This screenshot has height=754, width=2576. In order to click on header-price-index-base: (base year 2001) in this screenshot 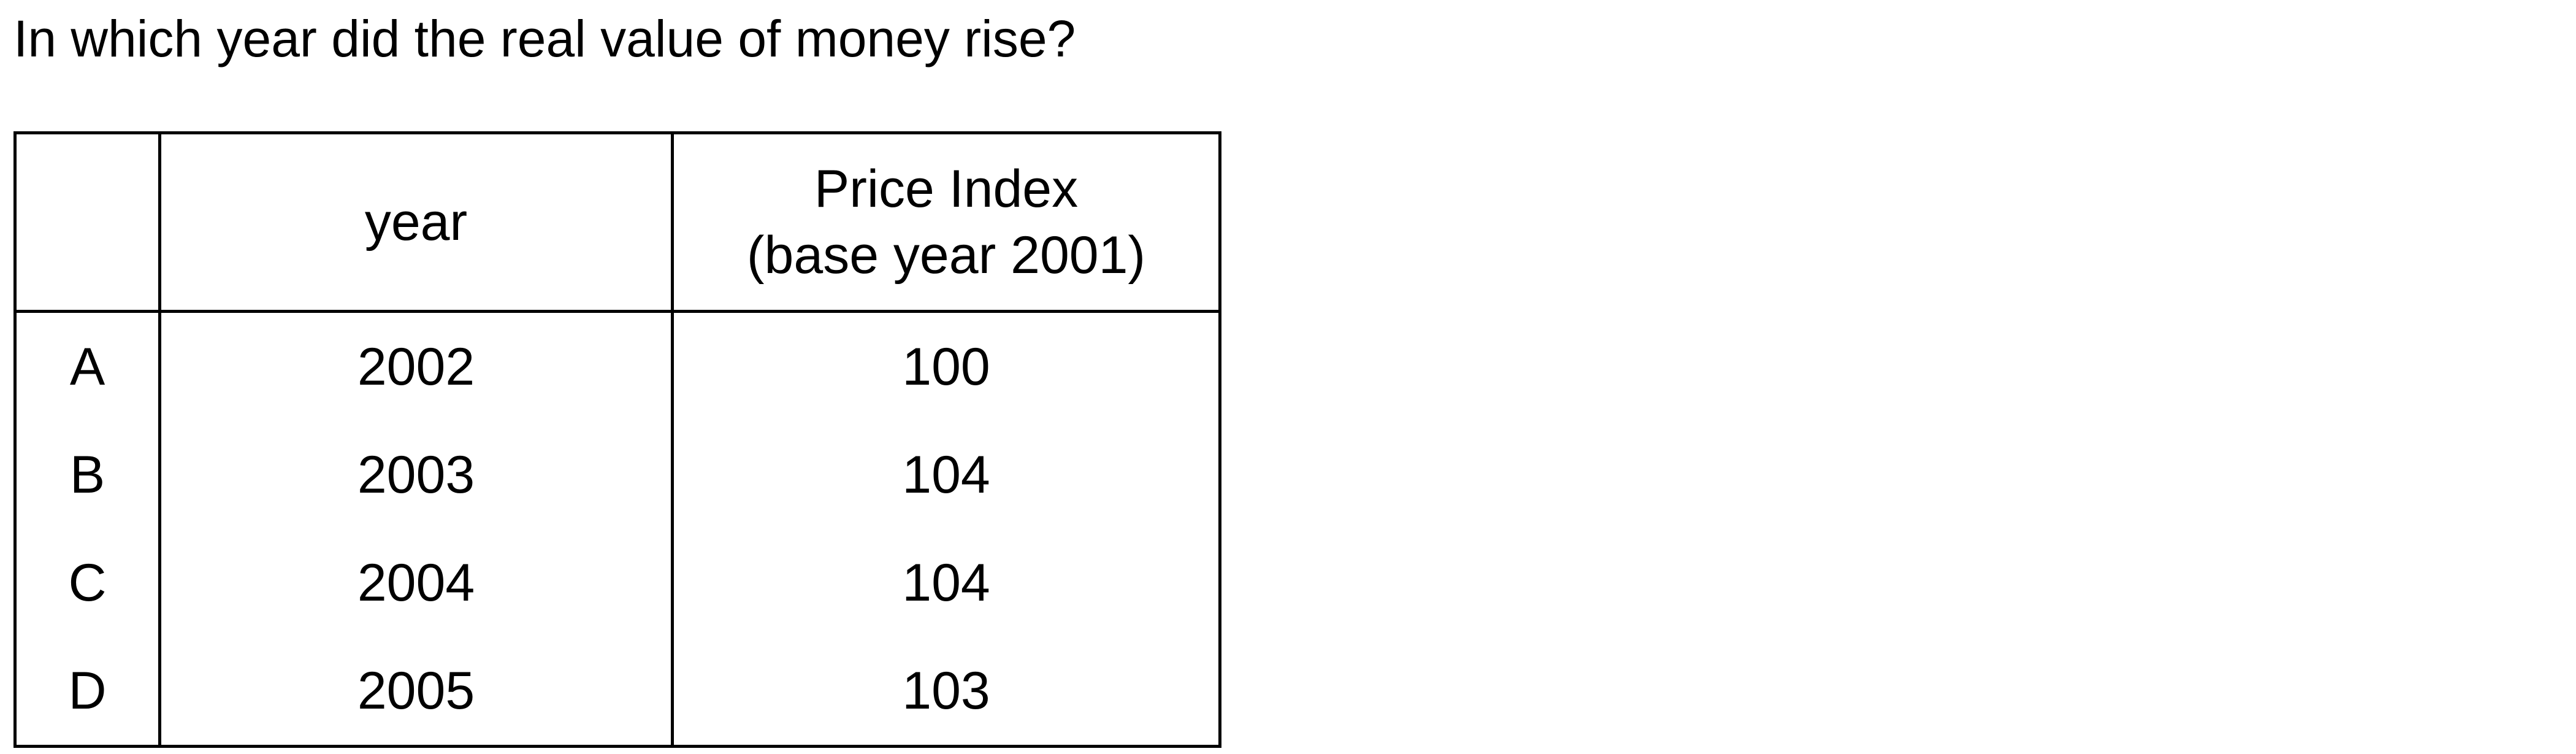, I will do `click(946, 255)`.